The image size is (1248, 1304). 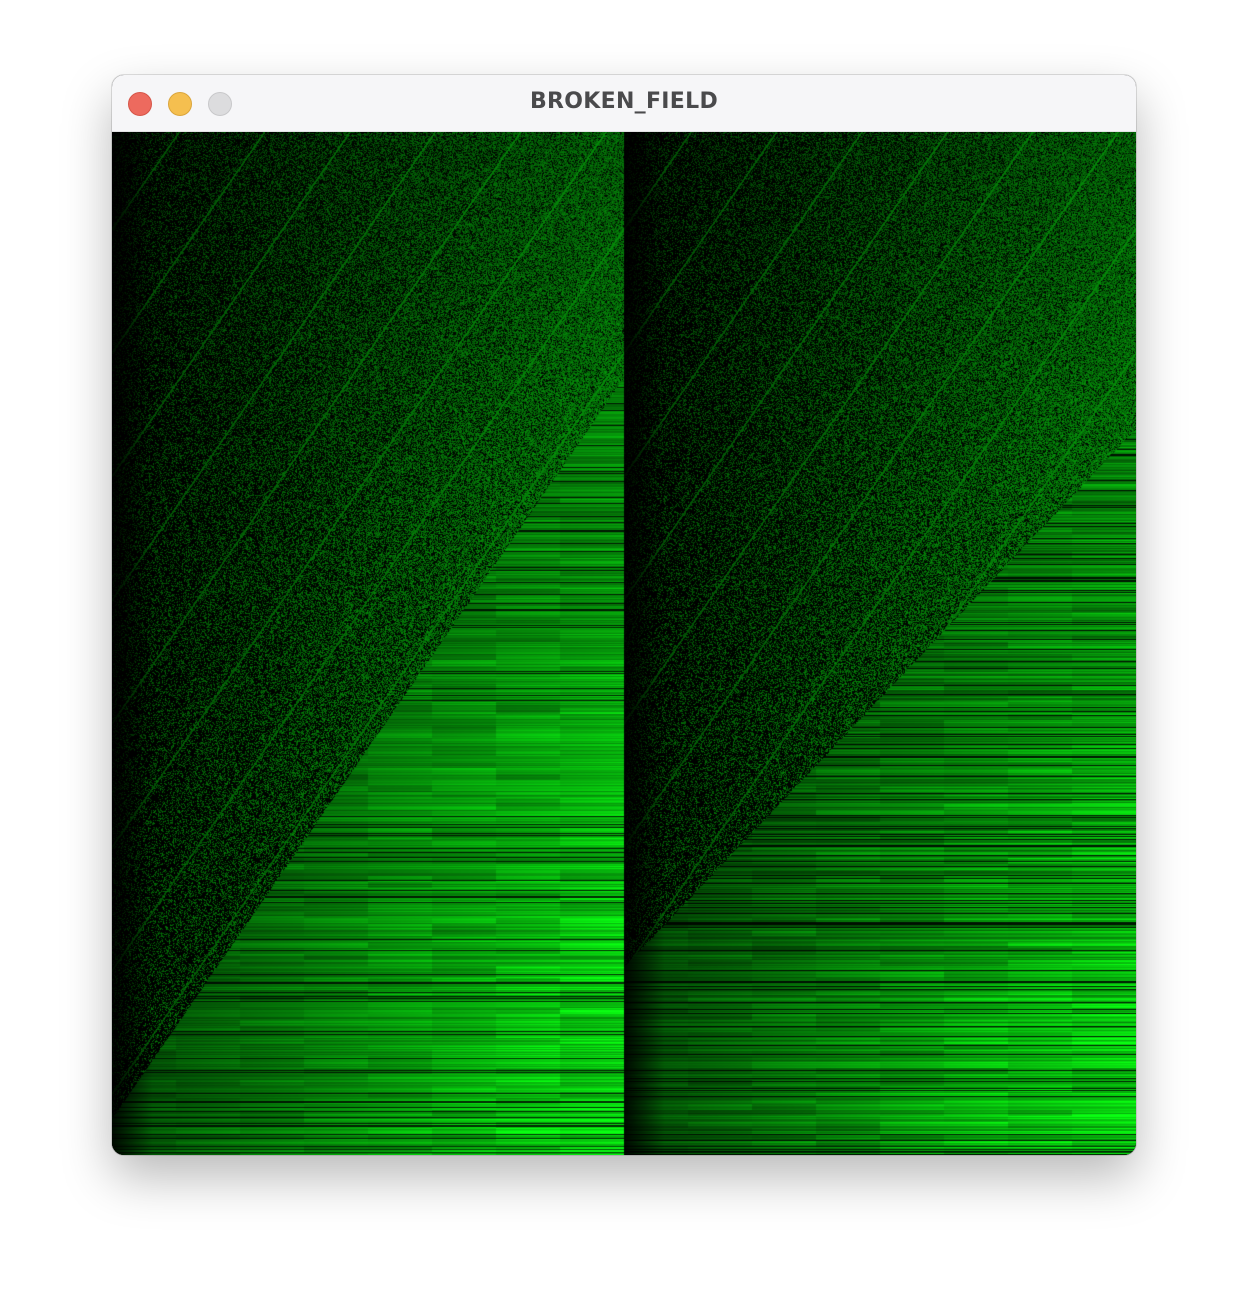 What do you see at coordinates (140, 104) in the screenshot?
I see `close-button` at bounding box center [140, 104].